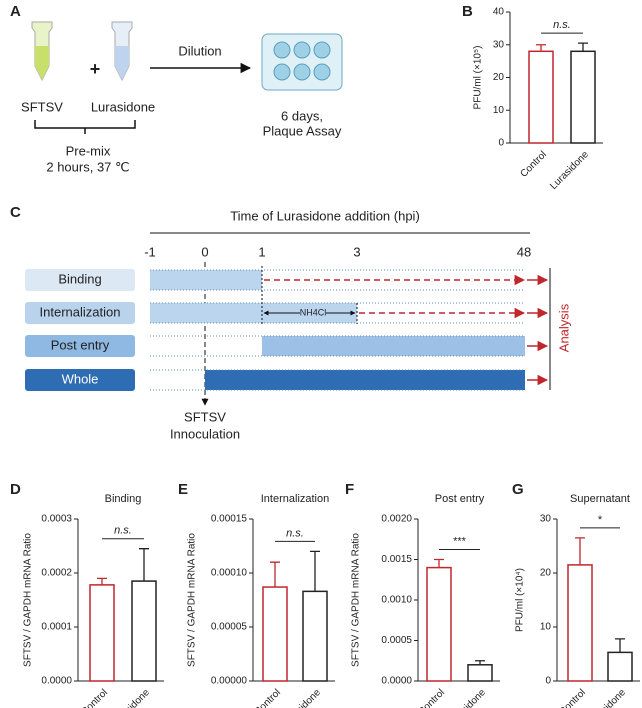  What do you see at coordinates (295, 499) in the screenshot?
I see `chart-title: Internalization` at bounding box center [295, 499].